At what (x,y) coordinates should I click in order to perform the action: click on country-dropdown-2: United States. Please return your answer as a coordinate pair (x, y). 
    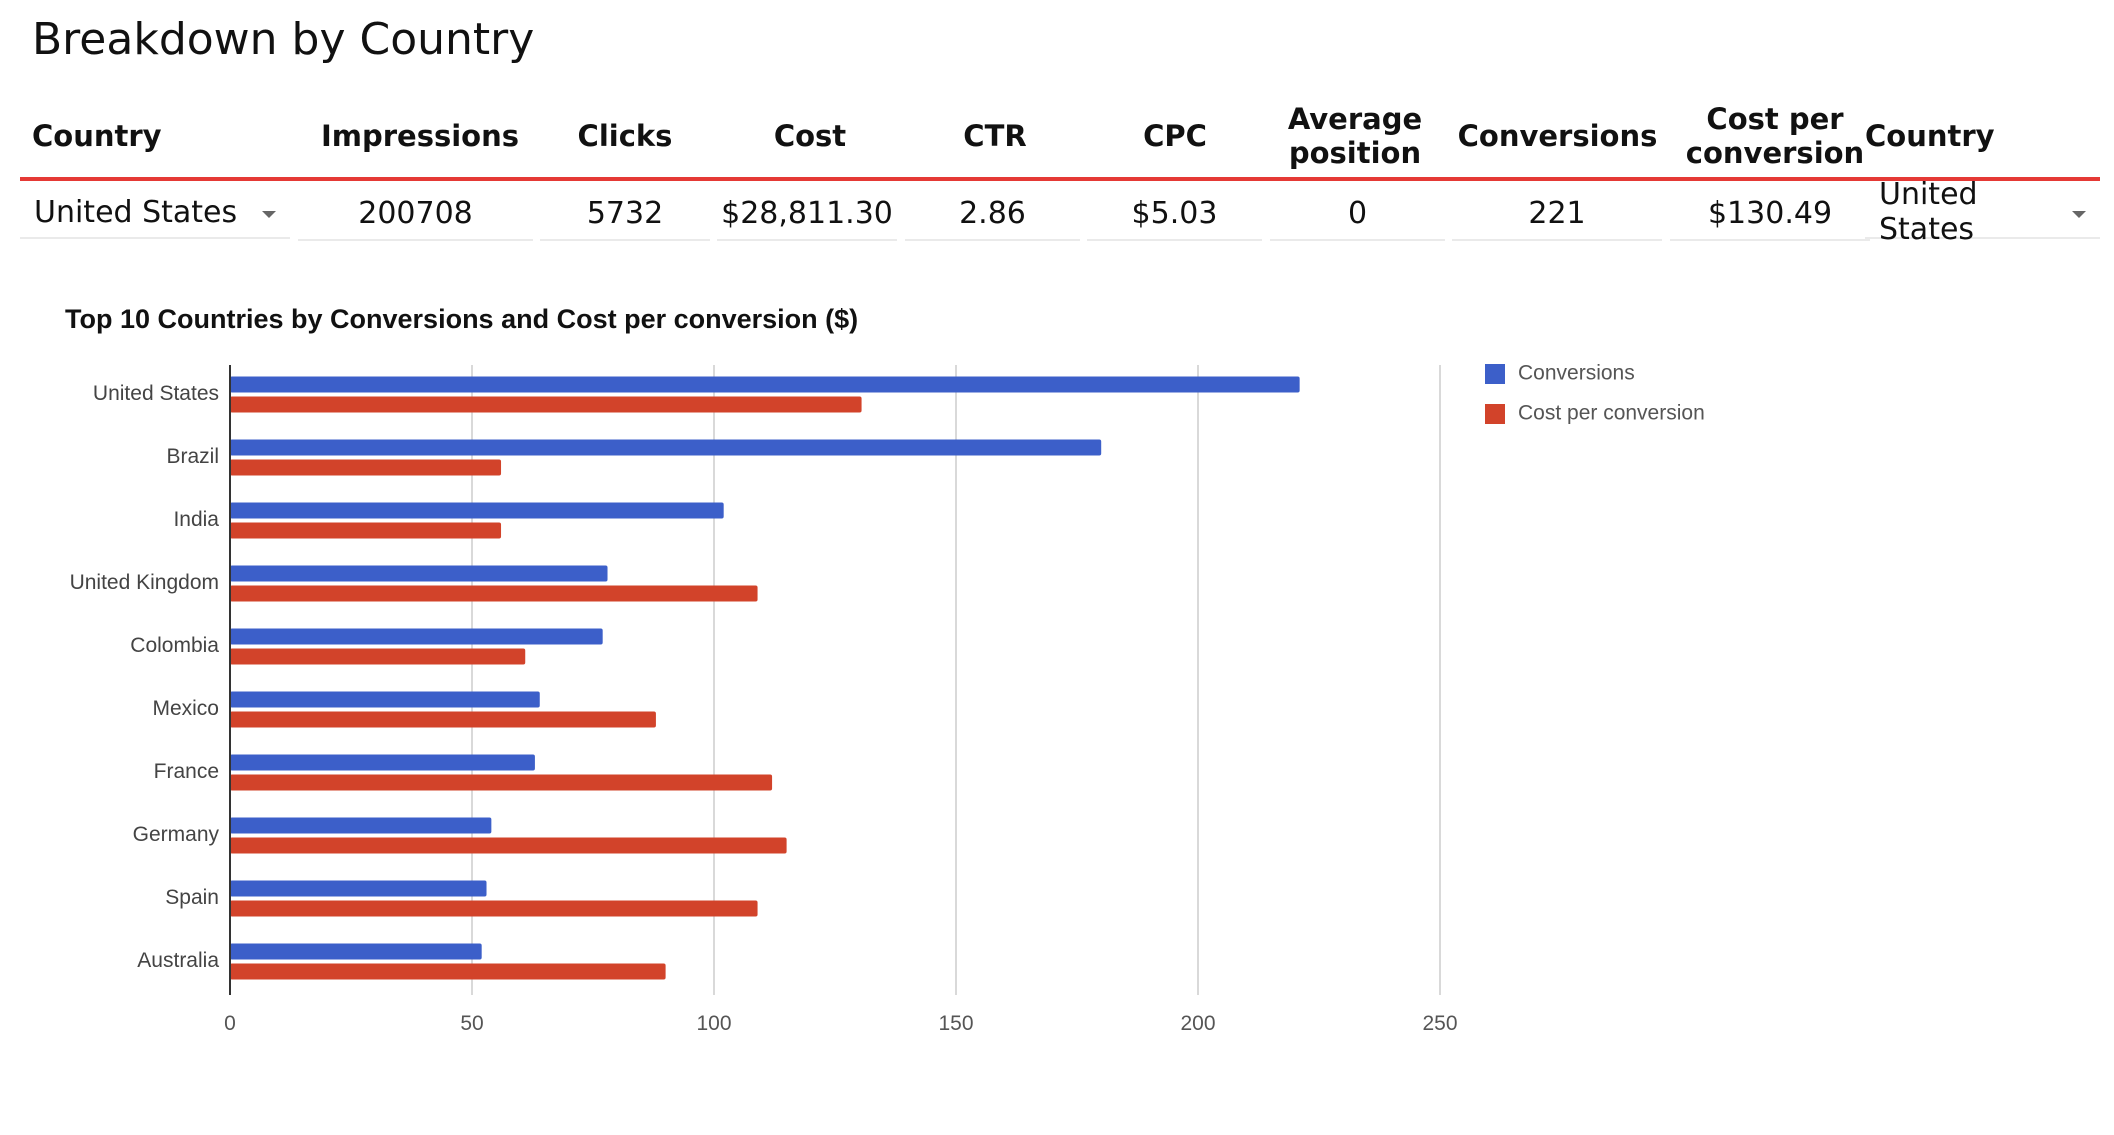
    Looking at the image, I should click on (1982, 212).